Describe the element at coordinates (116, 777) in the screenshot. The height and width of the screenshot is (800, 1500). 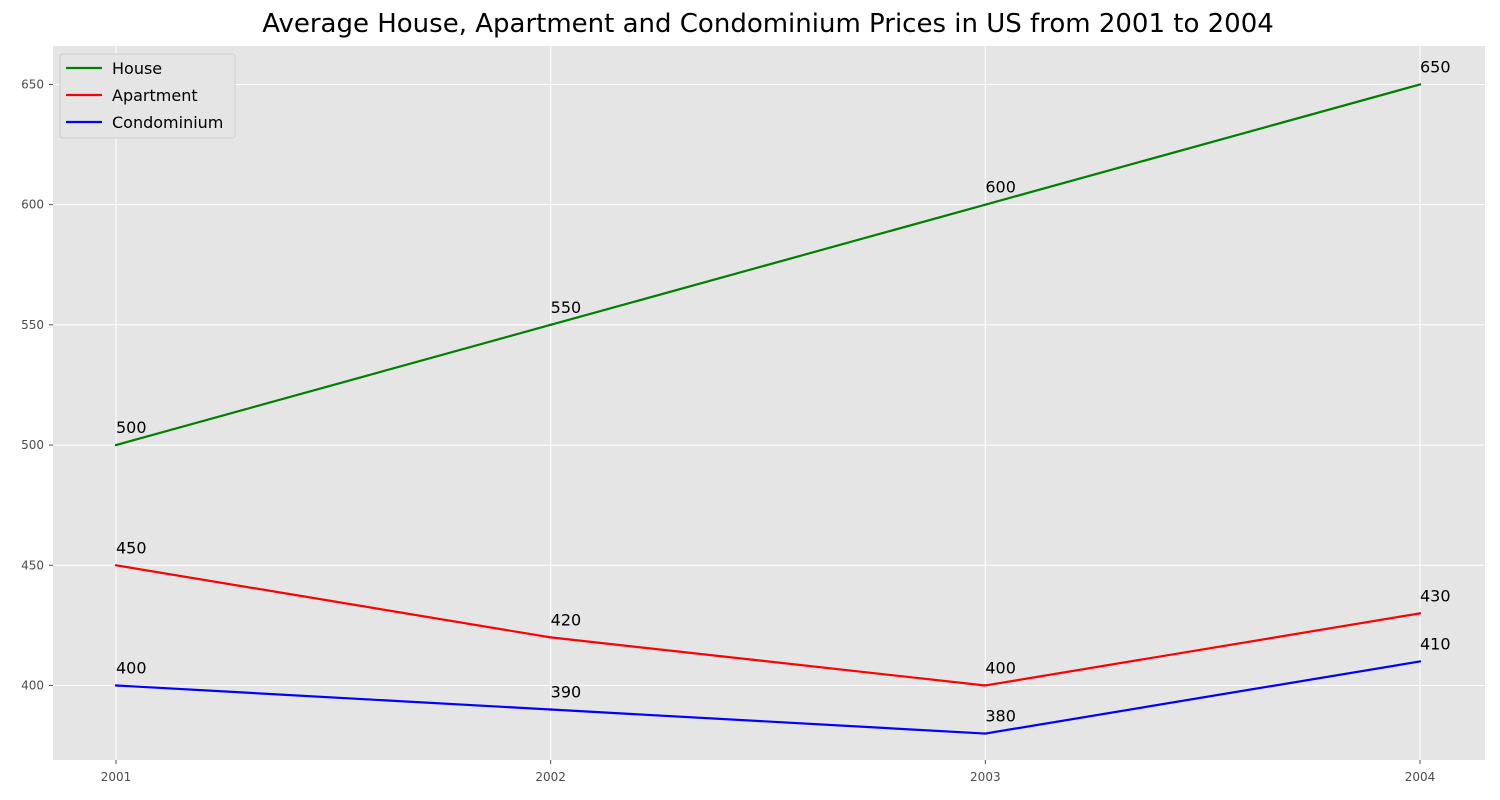
I see `x-tick-label: 2001` at that location.